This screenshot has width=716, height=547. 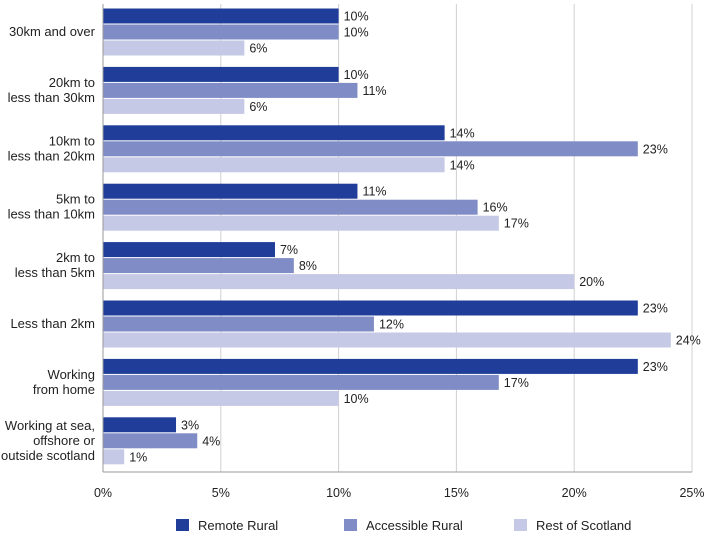 I want to click on x-tick-label: 25%, so click(x=691, y=493).